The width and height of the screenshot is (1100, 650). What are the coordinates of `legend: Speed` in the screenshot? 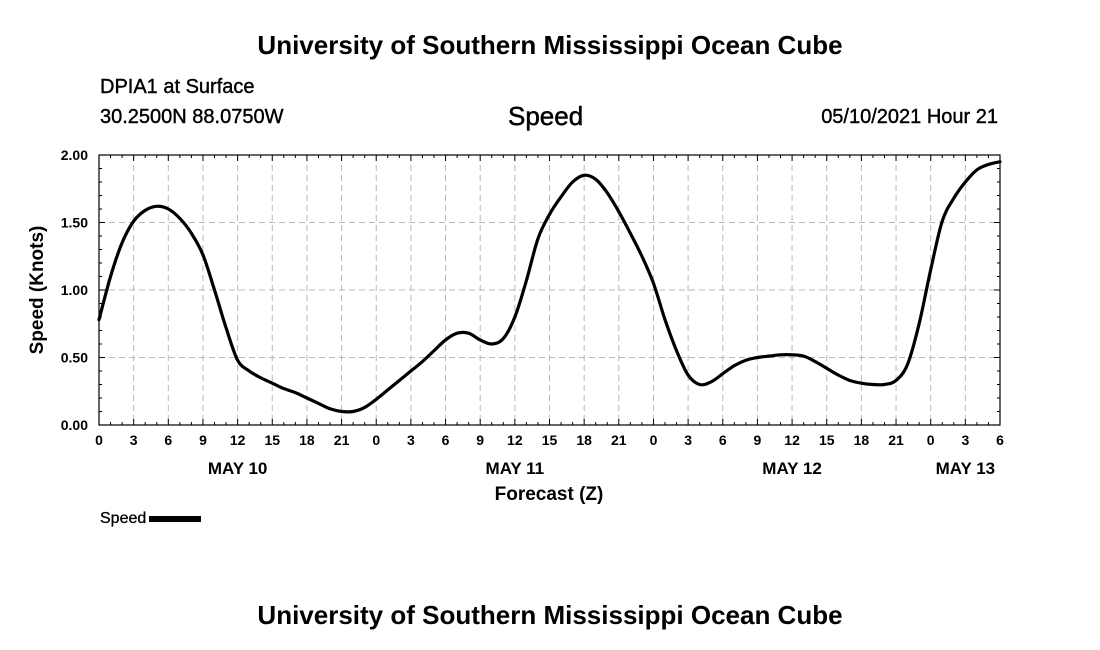 It's located at (151, 519).